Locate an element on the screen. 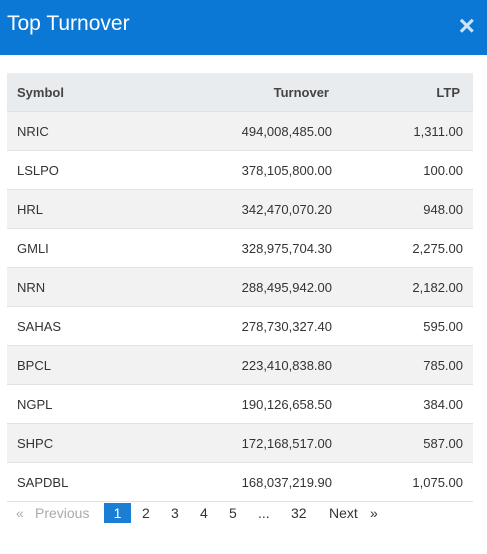  table-cell: NRN is located at coordinates (31, 287).